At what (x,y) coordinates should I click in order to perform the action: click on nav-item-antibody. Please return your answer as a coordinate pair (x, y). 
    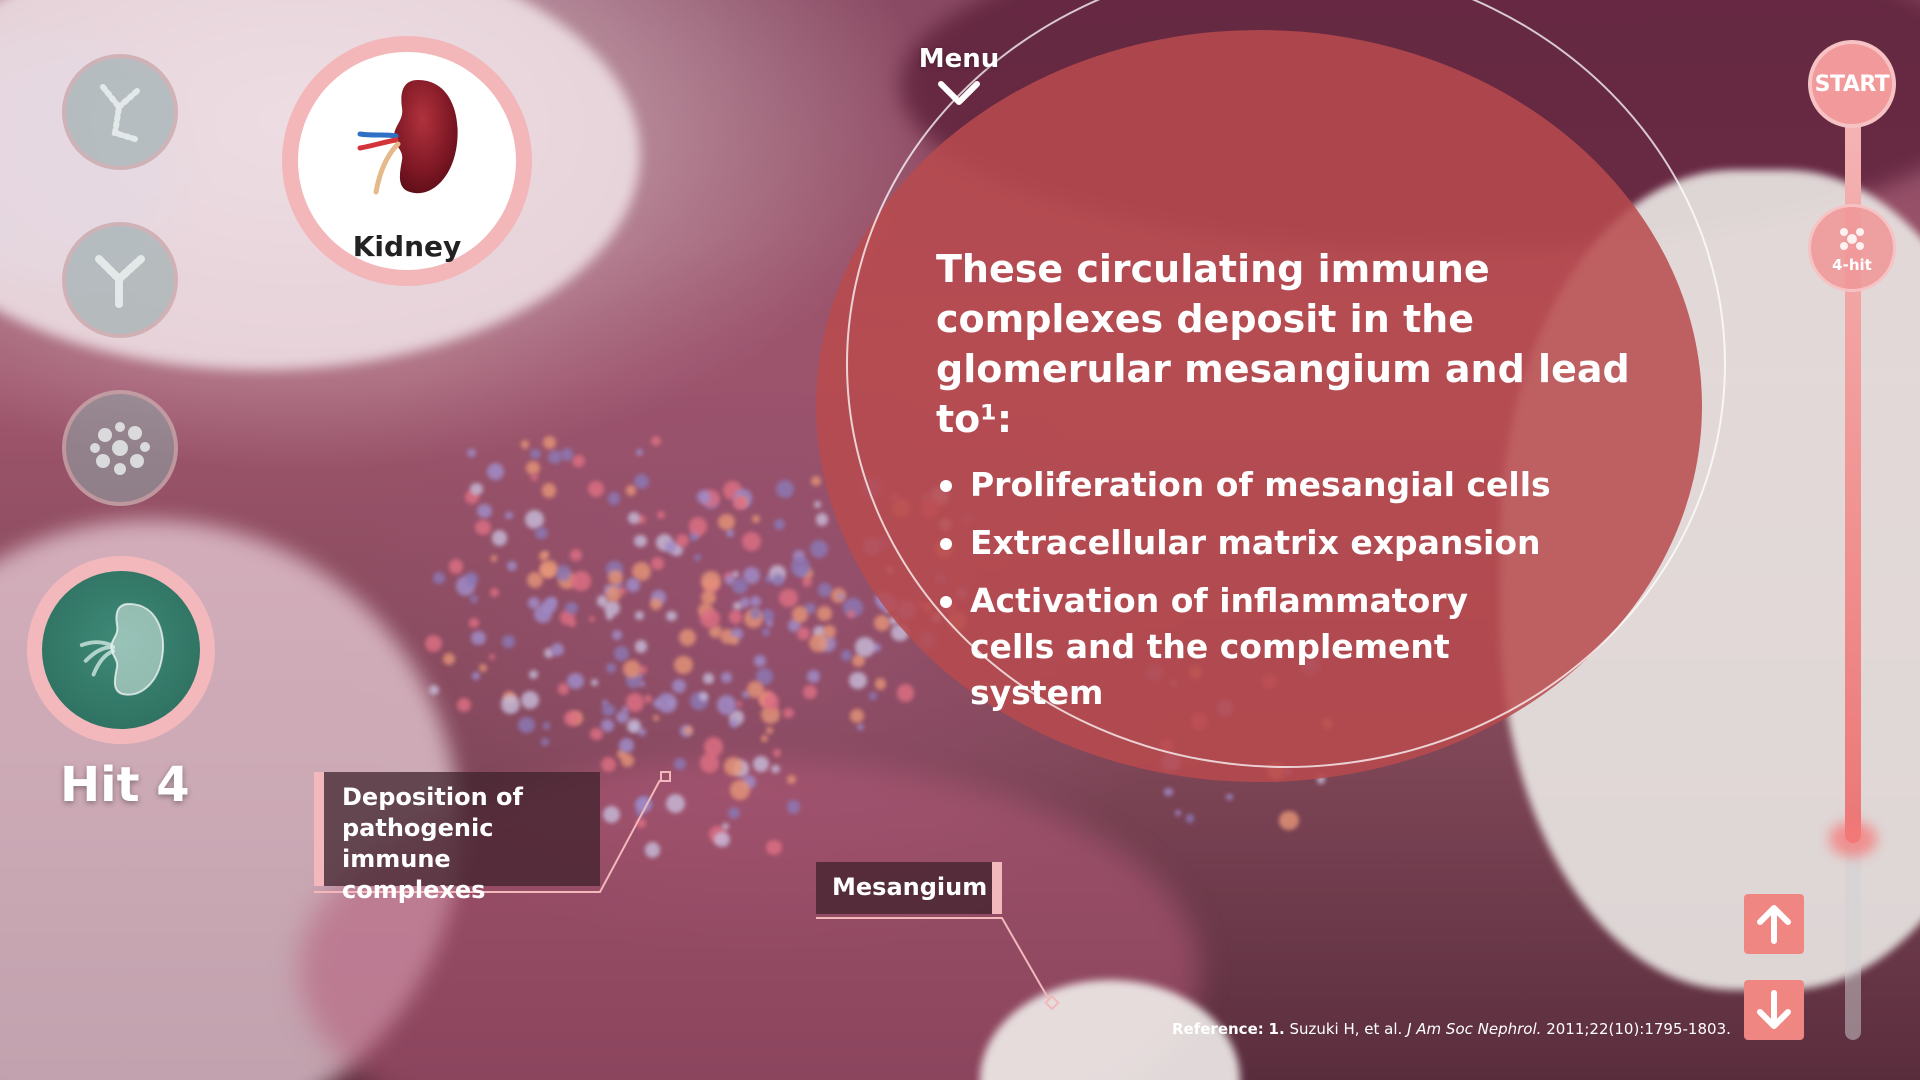
    Looking at the image, I should click on (120, 280).